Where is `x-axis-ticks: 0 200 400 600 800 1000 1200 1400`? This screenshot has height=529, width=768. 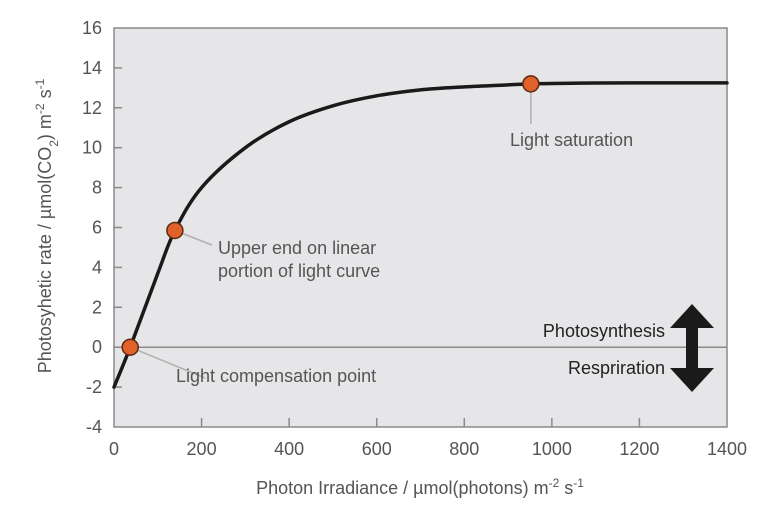 x-axis-ticks: 0 200 400 600 800 1000 1200 1400 is located at coordinates (428, 438).